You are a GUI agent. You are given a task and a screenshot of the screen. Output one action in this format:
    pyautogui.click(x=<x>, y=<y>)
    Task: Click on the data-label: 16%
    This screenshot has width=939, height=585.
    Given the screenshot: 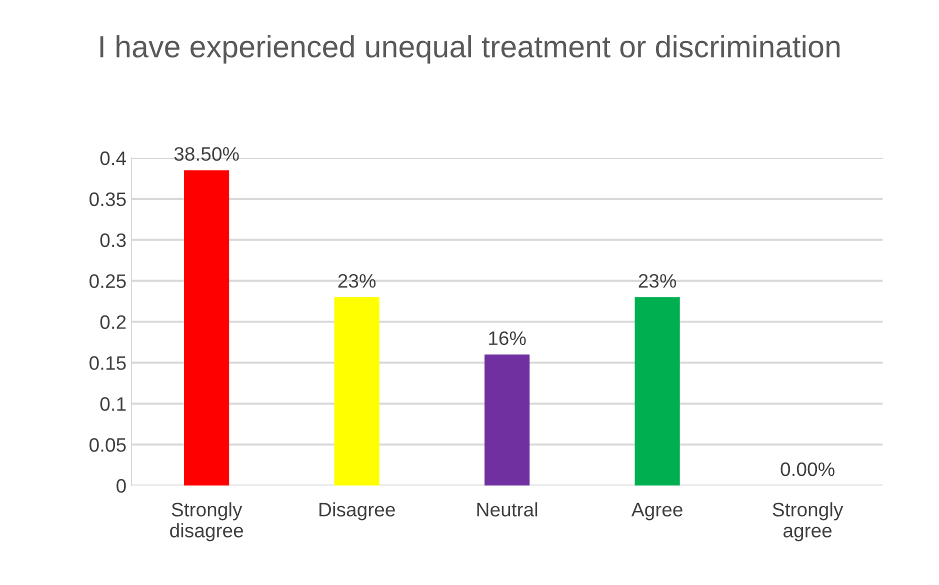 What is the action you would take?
    pyautogui.click(x=507, y=338)
    